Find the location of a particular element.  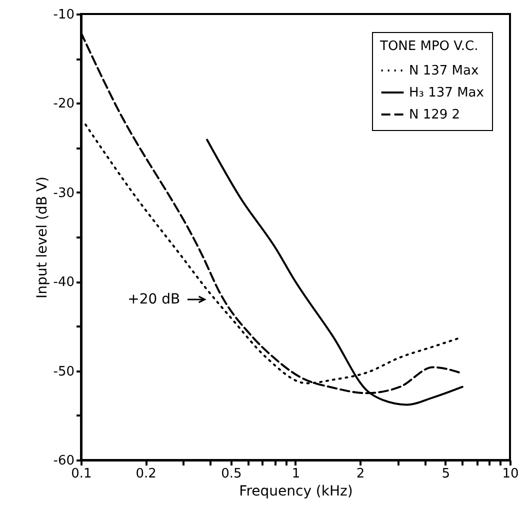

y-tick-label: -50 is located at coordinates (63, 372).